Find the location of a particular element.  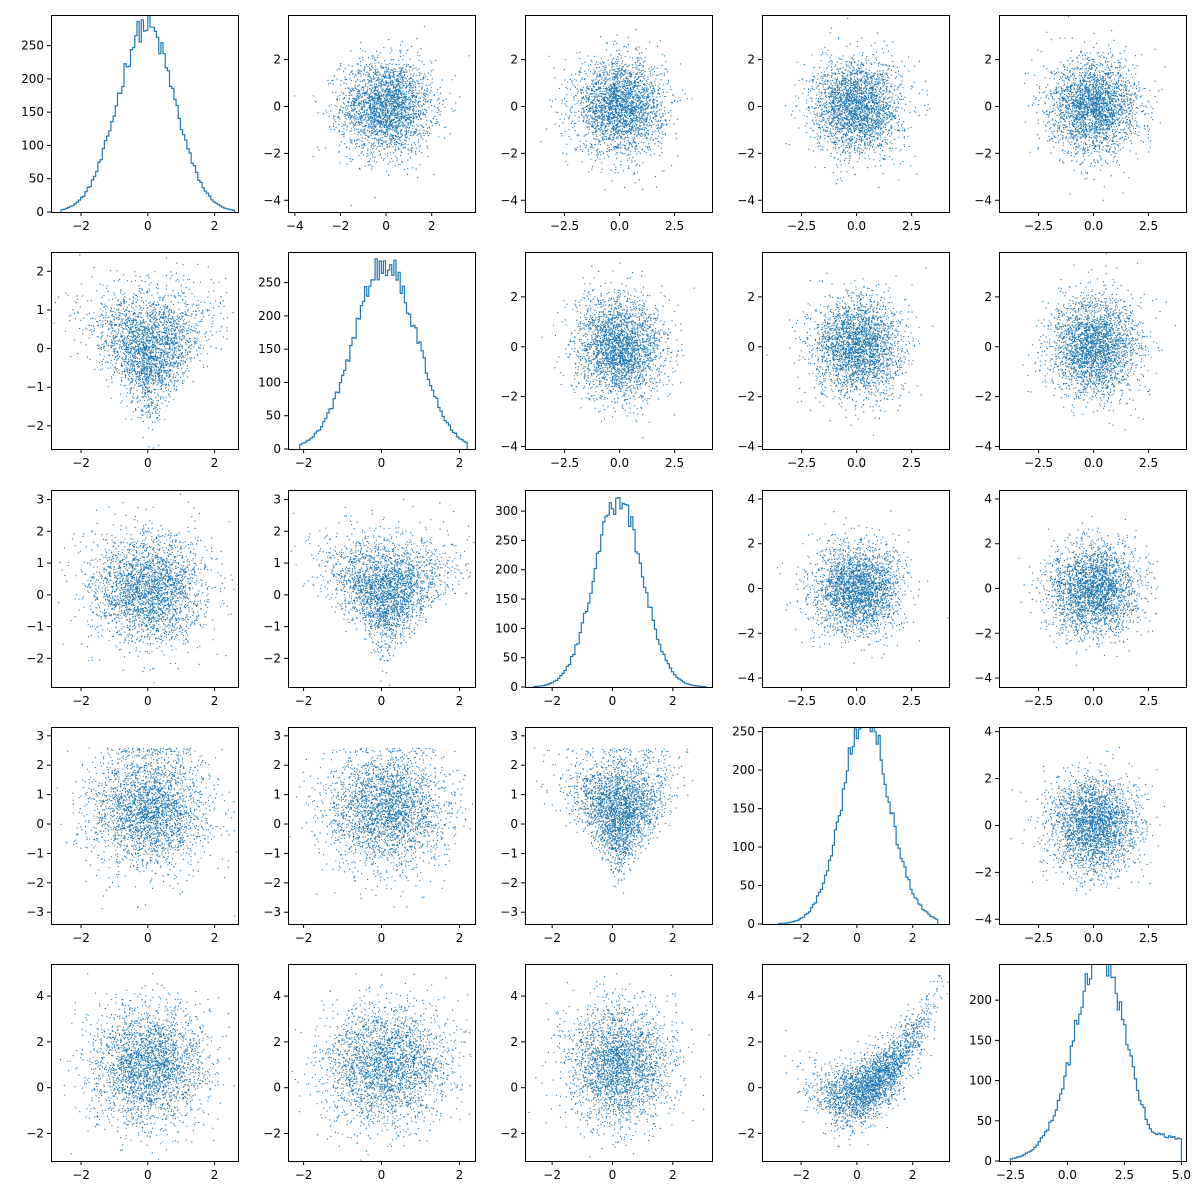

panel-r1-c3: −2.5 0.0 2.5 −4 −2 0 2 is located at coordinates (843, 361).